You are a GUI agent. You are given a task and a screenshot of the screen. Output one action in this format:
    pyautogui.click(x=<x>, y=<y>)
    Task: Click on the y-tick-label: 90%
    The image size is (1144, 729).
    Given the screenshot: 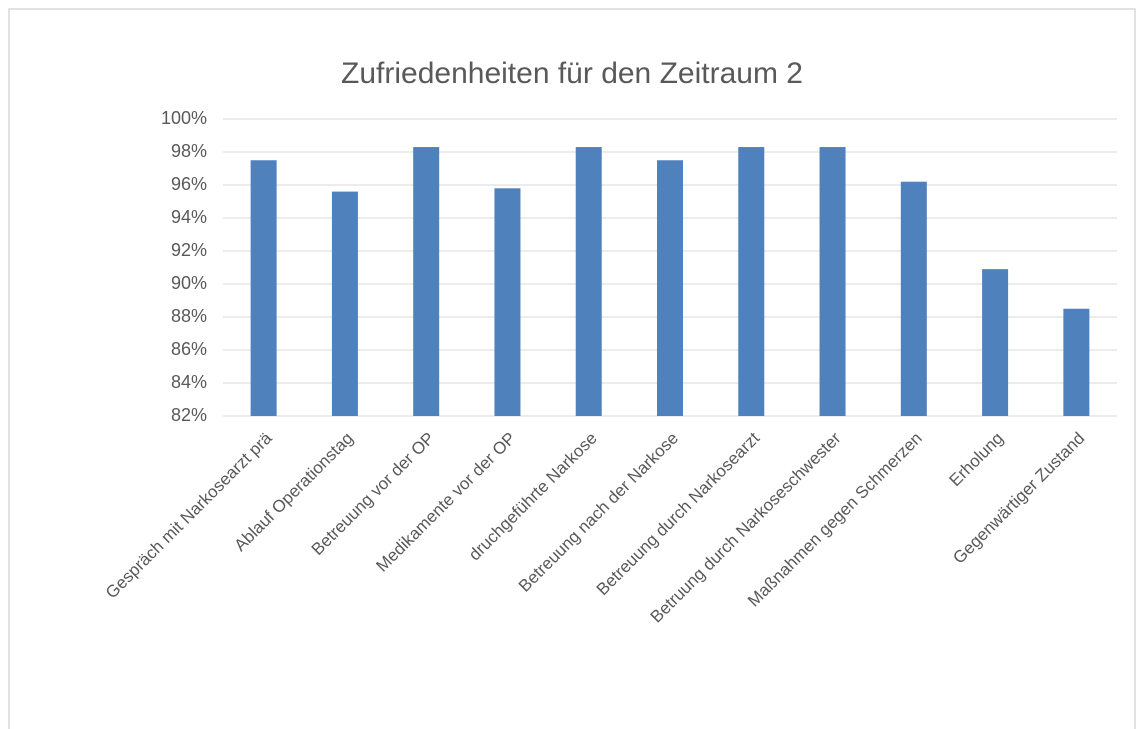 What is the action you would take?
    pyautogui.click(x=189, y=283)
    